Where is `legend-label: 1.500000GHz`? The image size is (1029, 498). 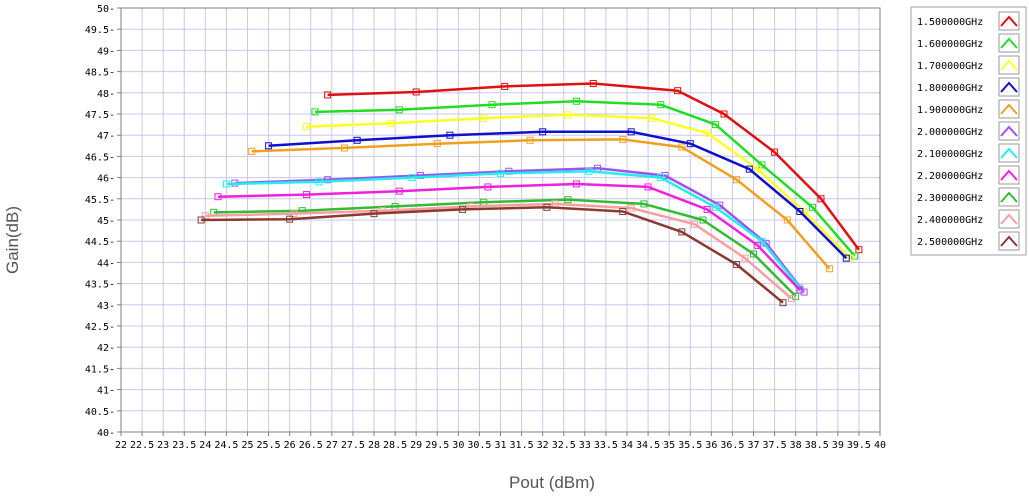
legend-label: 1.500000GHz is located at coordinates (950, 22).